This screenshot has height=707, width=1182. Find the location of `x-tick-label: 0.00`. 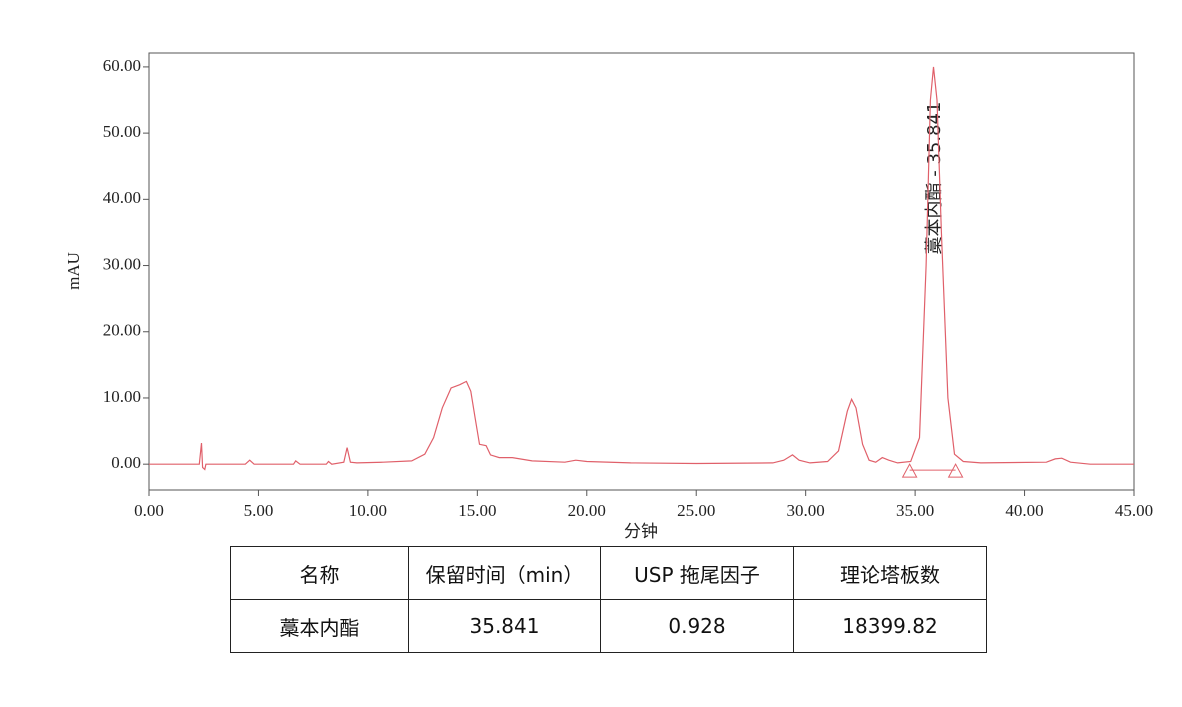

x-tick-label: 0.00 is located at coordinates (149, 510).